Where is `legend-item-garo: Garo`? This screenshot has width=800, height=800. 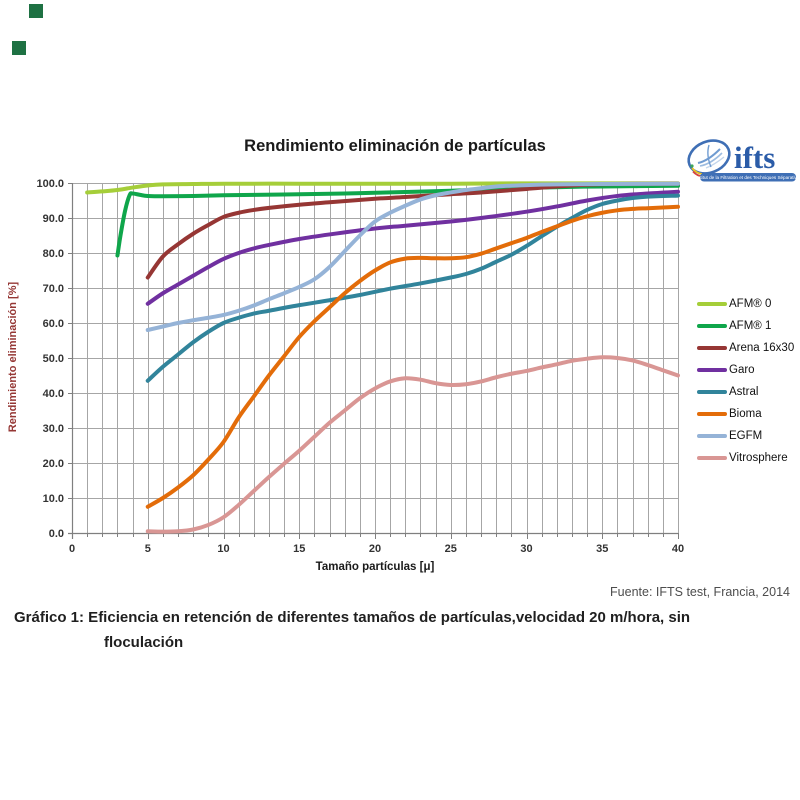 legend-item-garo: Garo is located at coordinates (745, 370).